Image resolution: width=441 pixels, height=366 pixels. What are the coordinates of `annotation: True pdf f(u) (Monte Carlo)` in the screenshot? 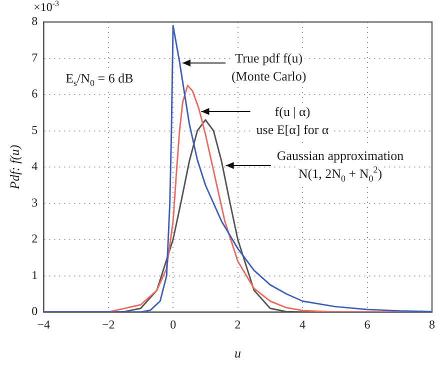 It's located at (268, 67).